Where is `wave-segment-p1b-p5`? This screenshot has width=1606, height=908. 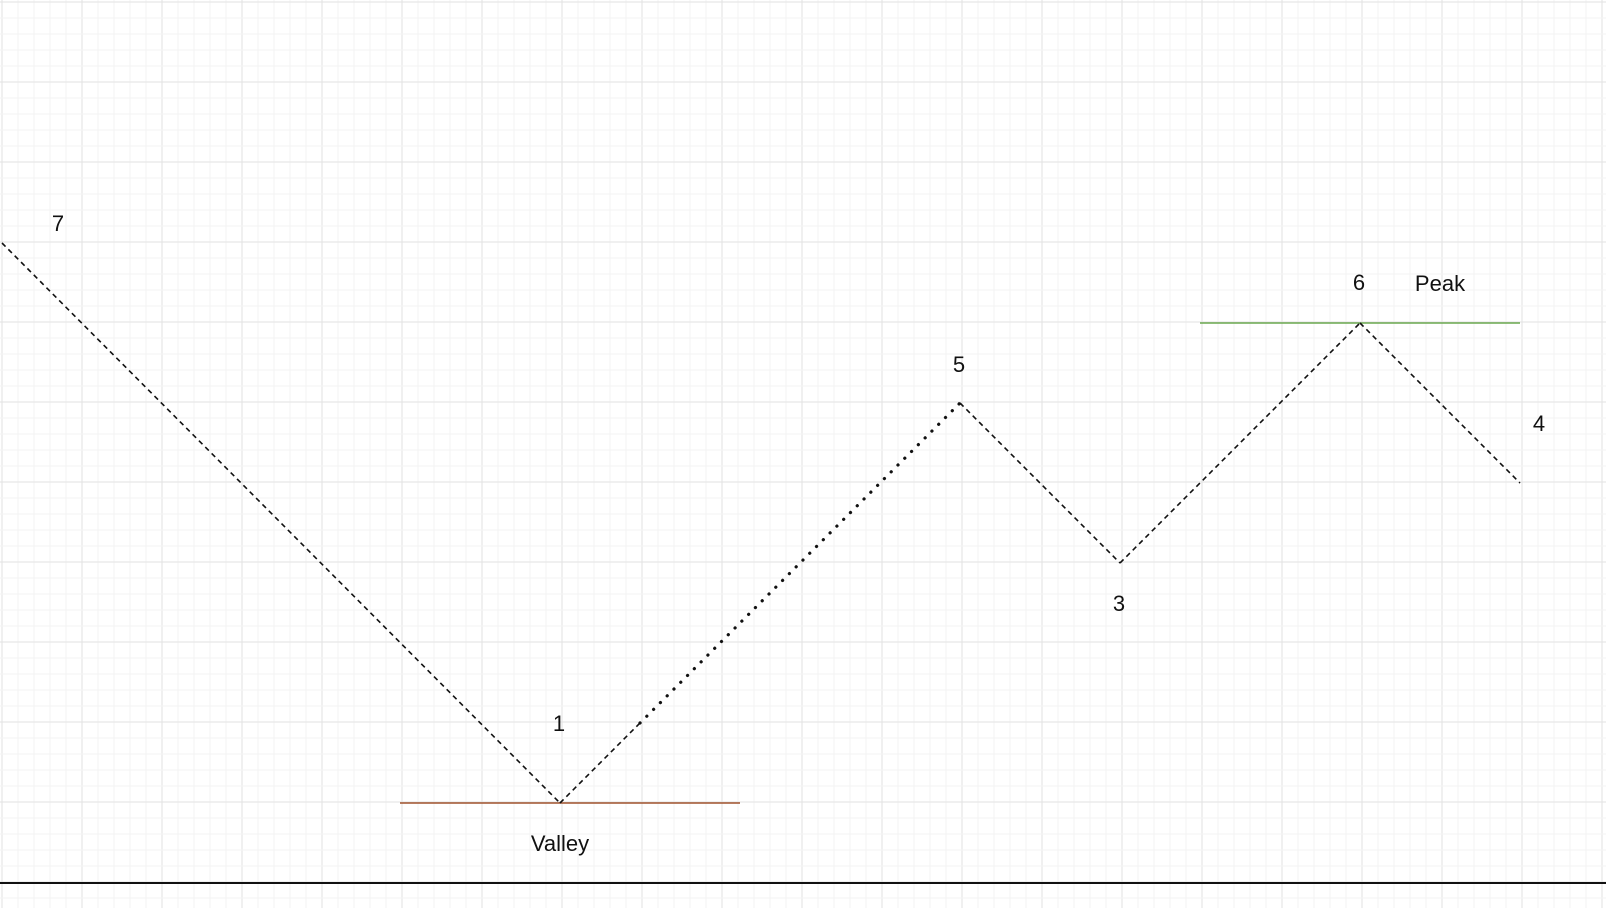 wave-segment-p1b-p5 is located at coordinates (800, 563).